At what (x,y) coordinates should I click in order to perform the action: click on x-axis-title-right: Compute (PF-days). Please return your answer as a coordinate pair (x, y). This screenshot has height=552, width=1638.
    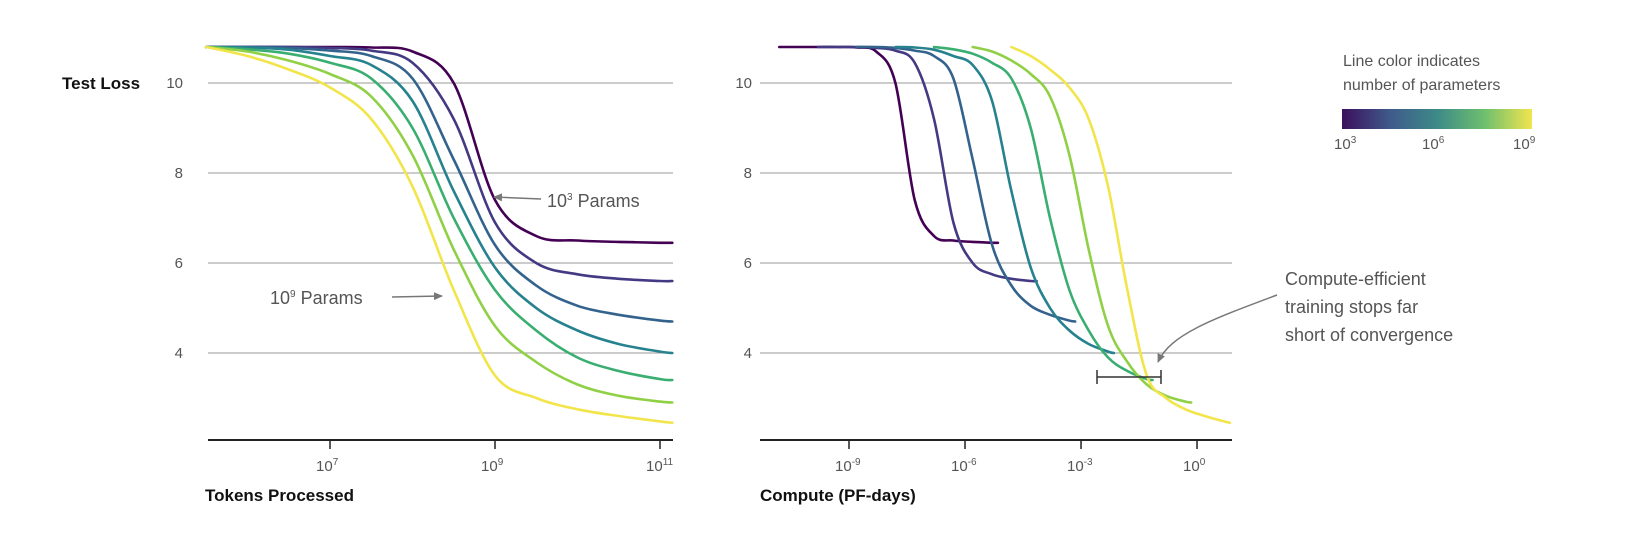
    Looking at the image, I should click on (838, 495).